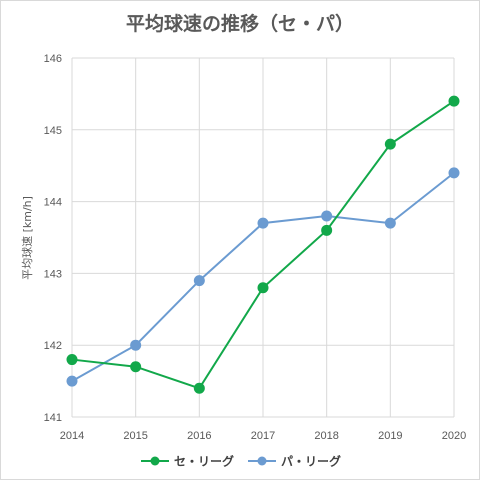  What do you see at coordinates (53, 418) in the screenshot?
I see `y-tick-label: 141` at bounding box center [53, 418].